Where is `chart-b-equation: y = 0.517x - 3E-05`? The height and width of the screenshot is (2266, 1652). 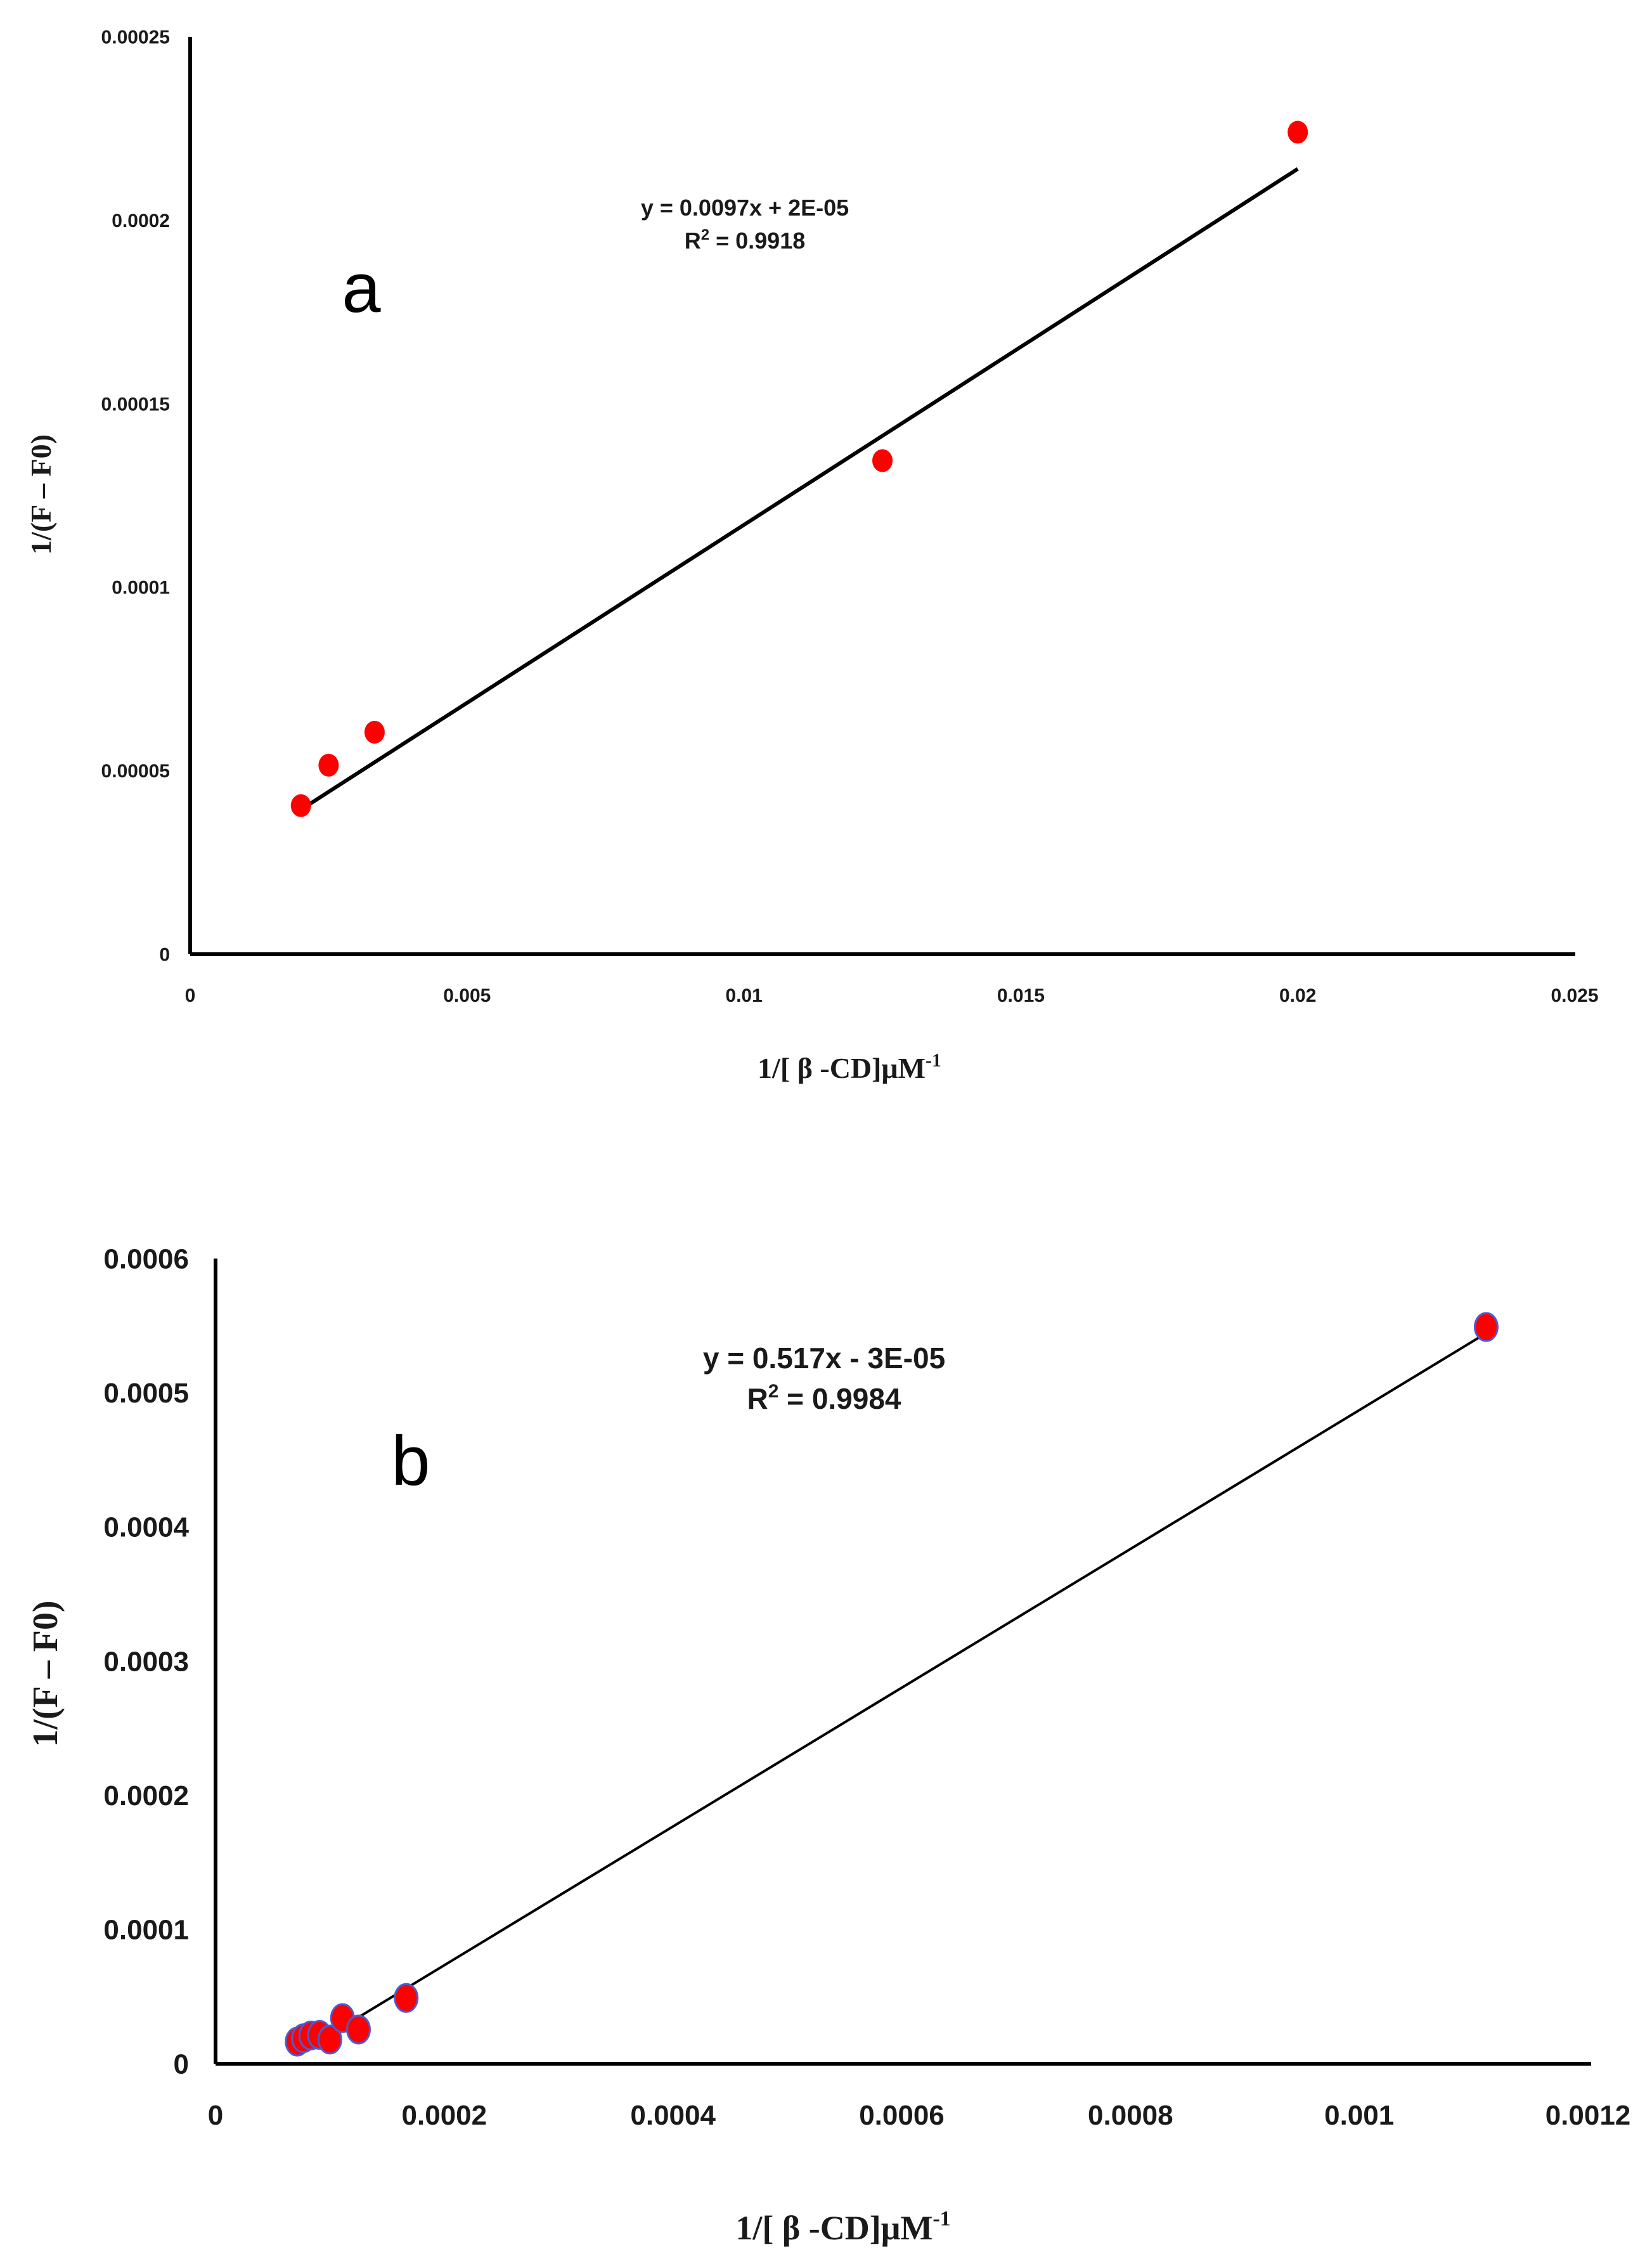 chart-b-equation: y = 0.517x - 3E-05 is located at coordinates (824, 1358).